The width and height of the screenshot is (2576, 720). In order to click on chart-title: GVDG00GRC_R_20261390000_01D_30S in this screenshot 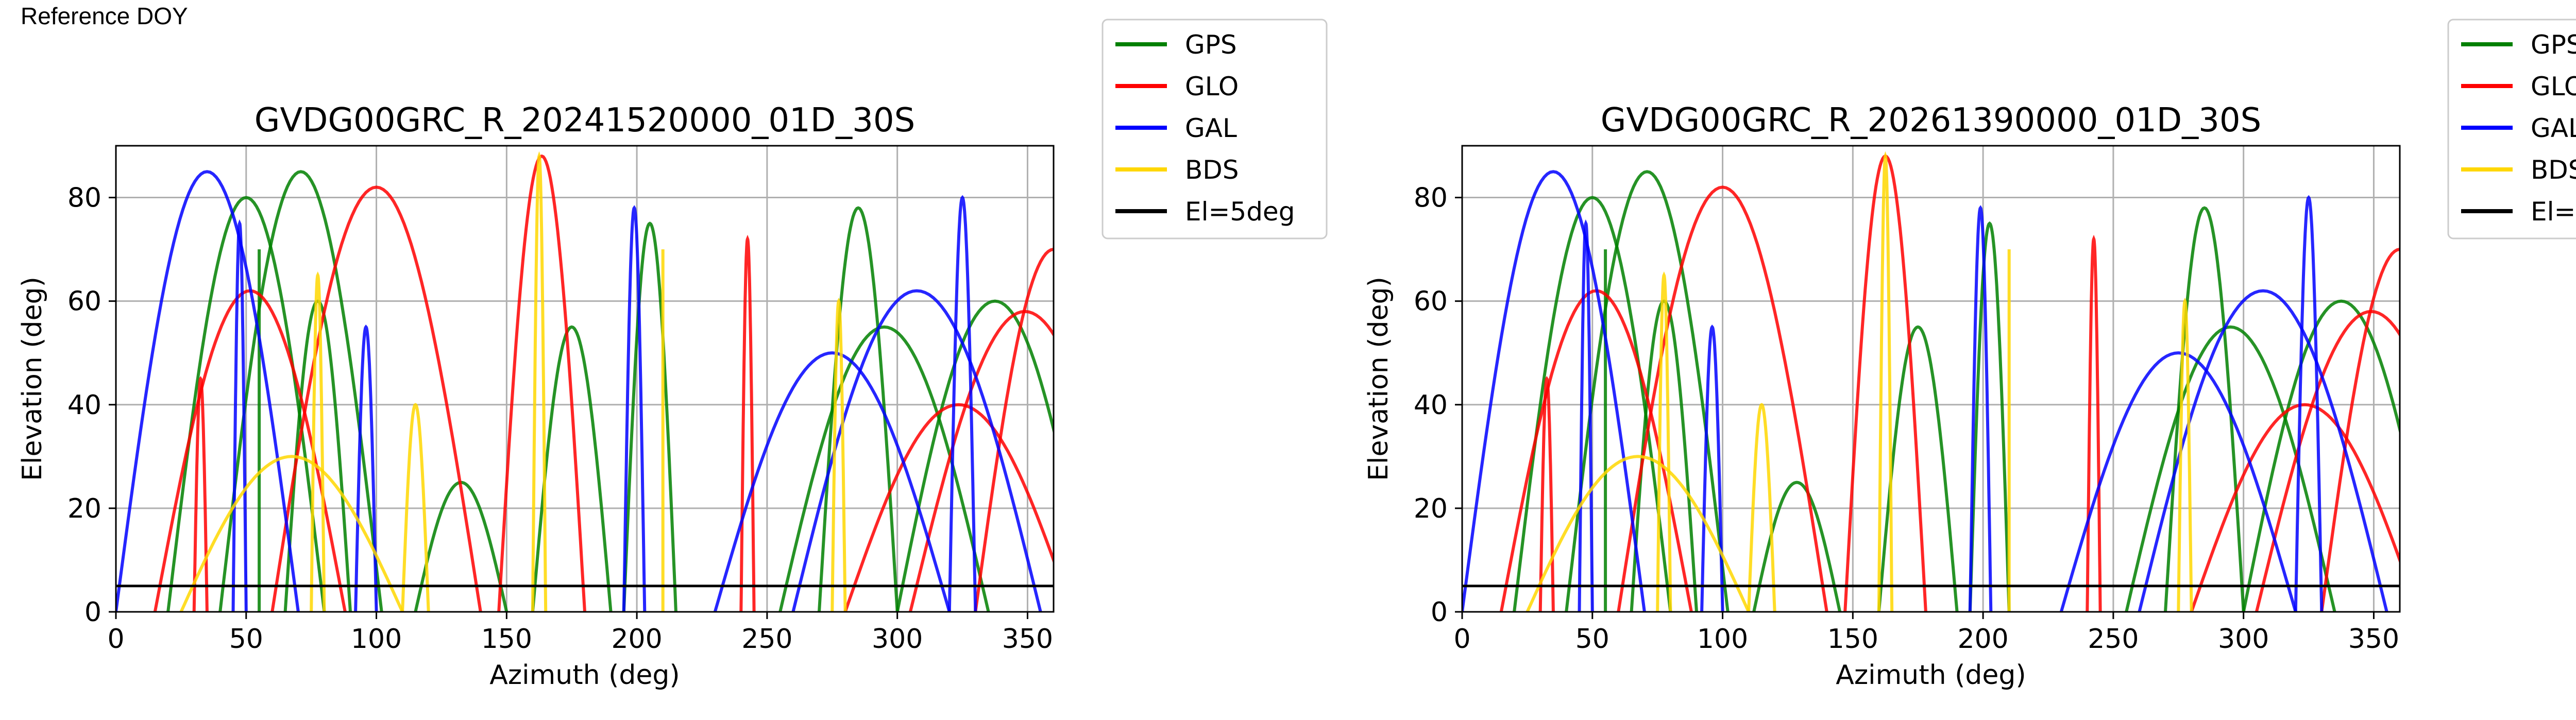, I will do `click(1931, 120)`.